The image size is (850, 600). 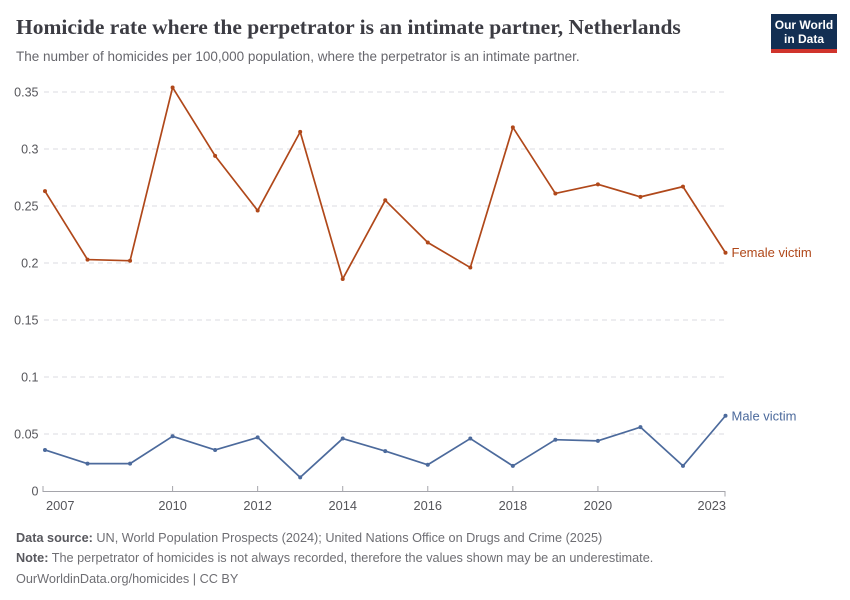 I want to click on data-source-label: Data source:, so click(x=54, y=538).